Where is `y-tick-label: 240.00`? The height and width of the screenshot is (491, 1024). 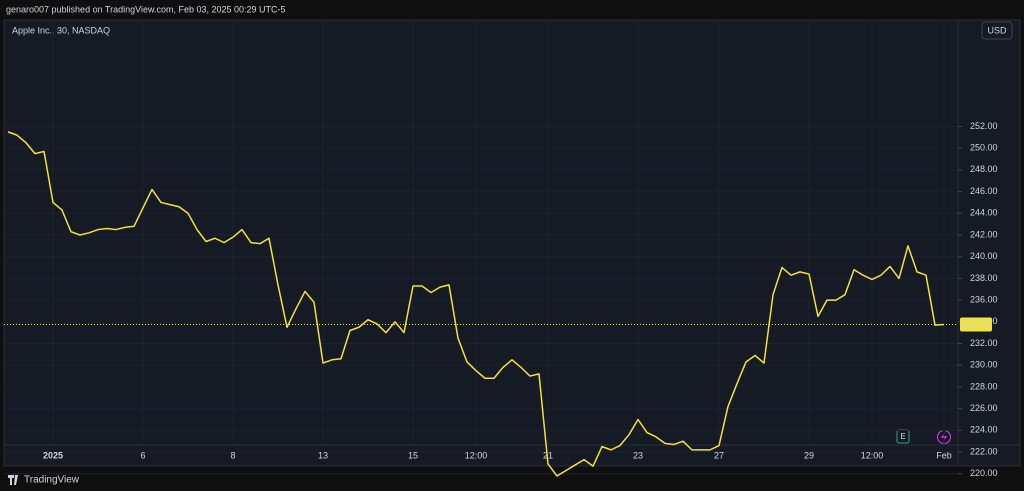
y-tick-label: 240.00 is located at coordinates (984, 256).